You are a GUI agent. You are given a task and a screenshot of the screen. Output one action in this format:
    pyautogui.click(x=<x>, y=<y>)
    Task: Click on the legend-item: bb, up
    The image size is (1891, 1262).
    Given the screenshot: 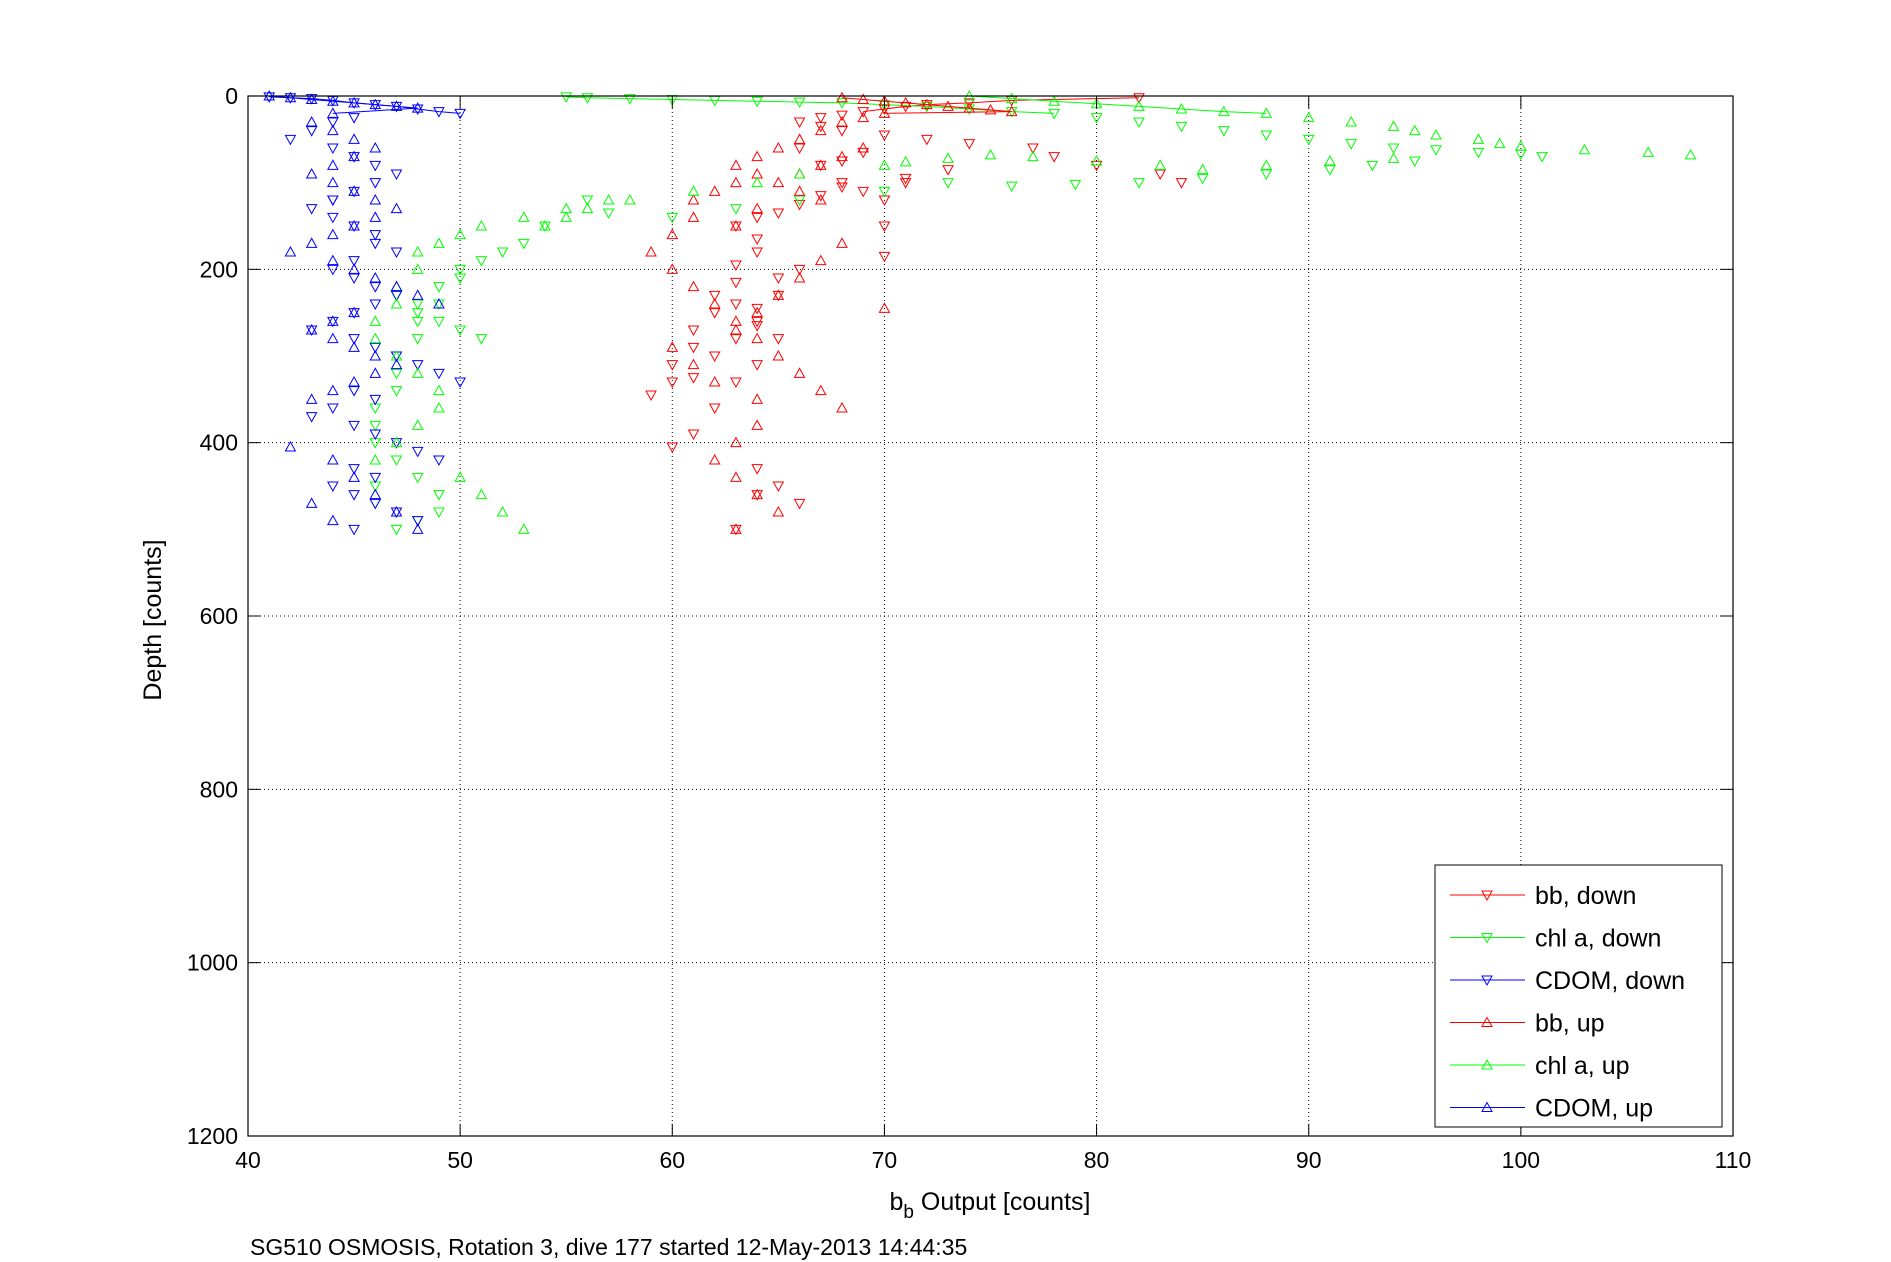 What is the action you would take?
    pyautogui.click(x=1527, y=1024)
    